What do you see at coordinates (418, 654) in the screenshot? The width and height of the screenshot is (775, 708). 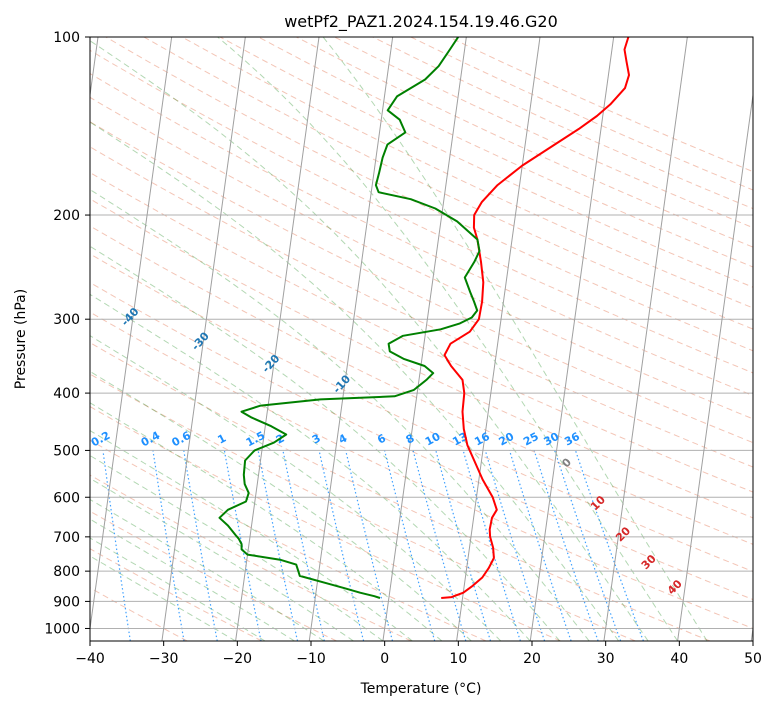 I see `x-axis: −40 −30 −20 −10 0 10 20 30 40 50` at bounding box center [418, 654].